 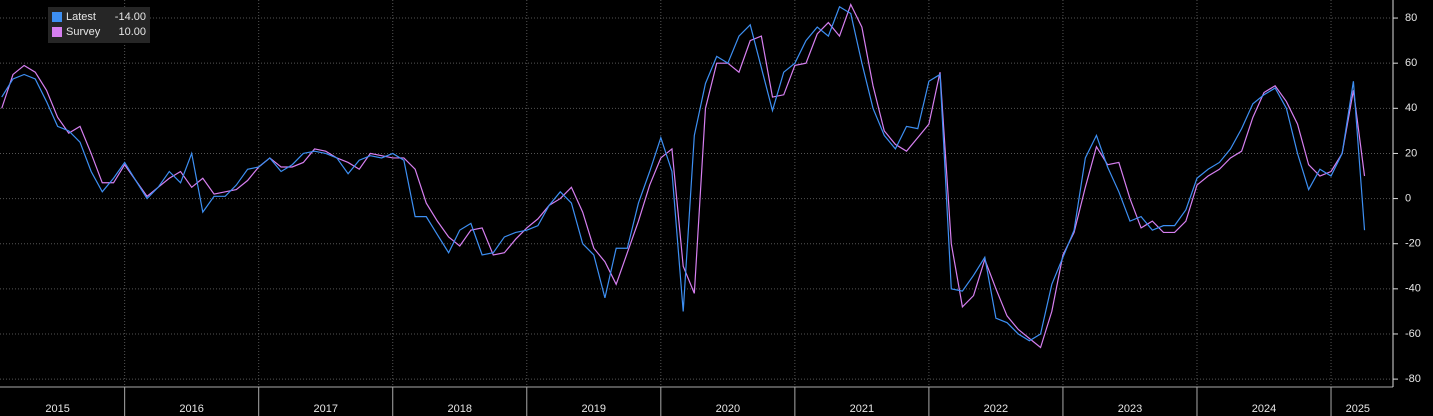 I want to click on x-tick-label: 2017, so click(x=325, y=409).